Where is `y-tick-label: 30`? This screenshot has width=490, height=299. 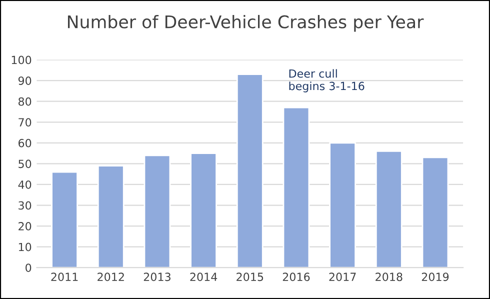
y-tick-label: 30 is located at coordinates (25, 205).